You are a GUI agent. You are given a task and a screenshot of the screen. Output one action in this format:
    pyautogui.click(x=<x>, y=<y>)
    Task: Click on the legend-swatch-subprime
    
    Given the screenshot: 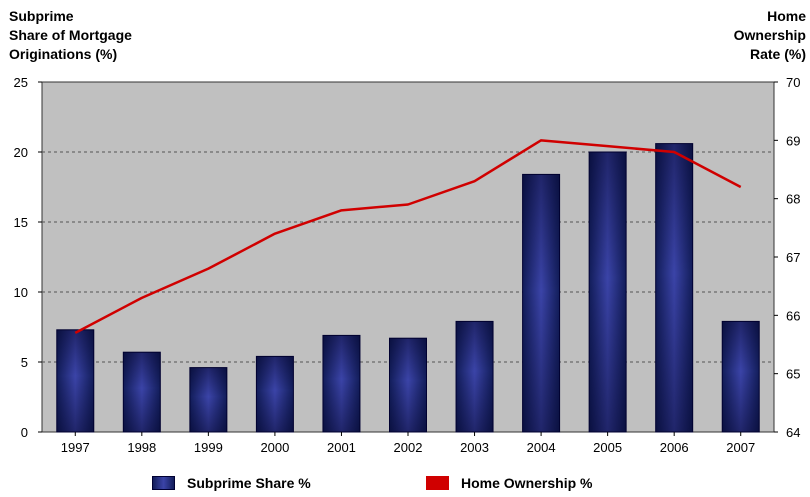 What is the action you would take?
    pyautogui.click(x=163, y=483)
    